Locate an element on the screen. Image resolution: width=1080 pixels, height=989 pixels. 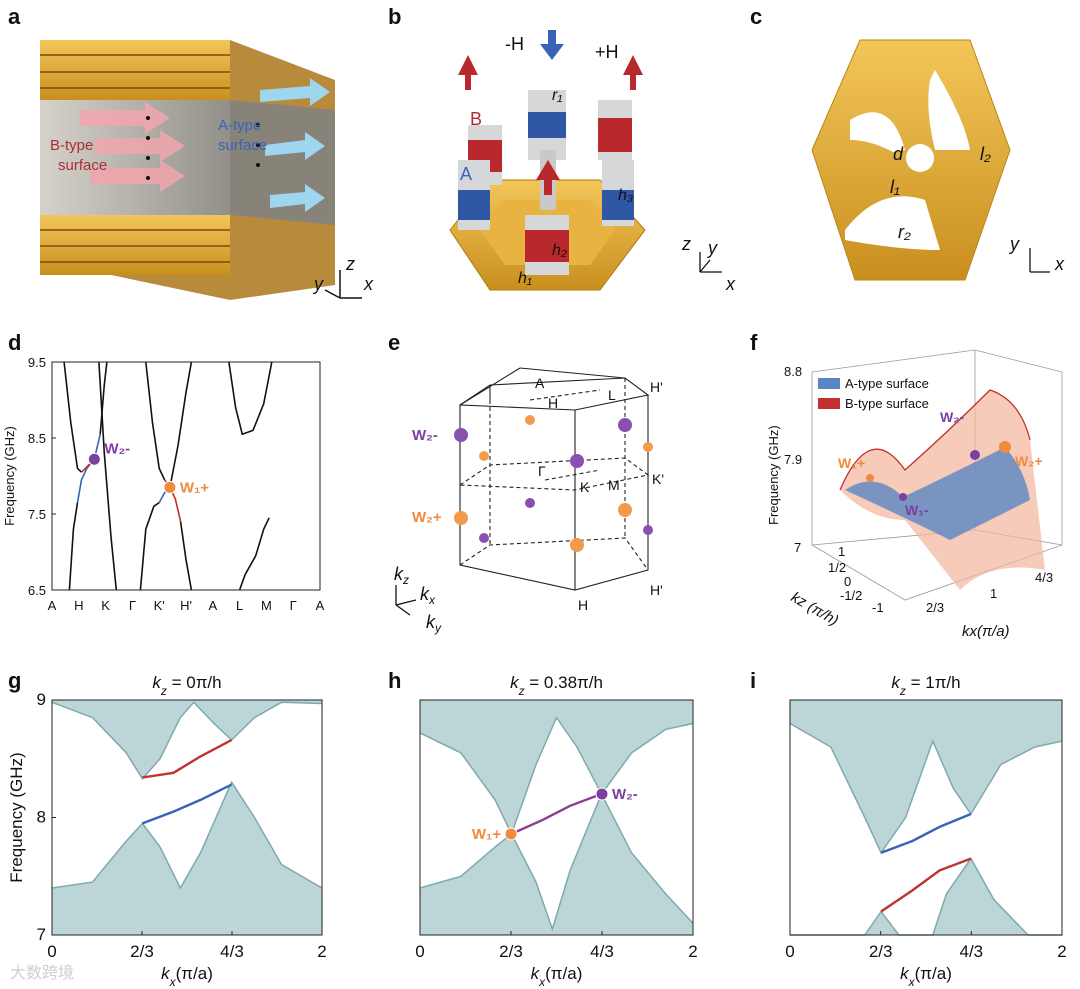
x-tick-label: H is located at coordinates (78, 605).